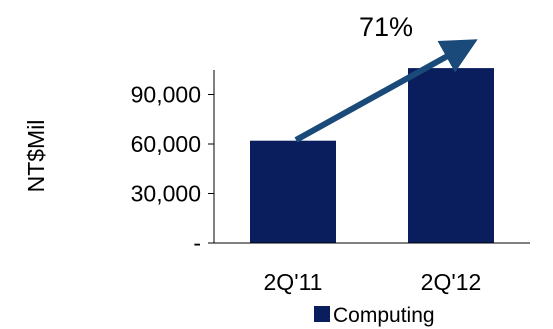  I want to click on growth-arrow, so click(386, 91).